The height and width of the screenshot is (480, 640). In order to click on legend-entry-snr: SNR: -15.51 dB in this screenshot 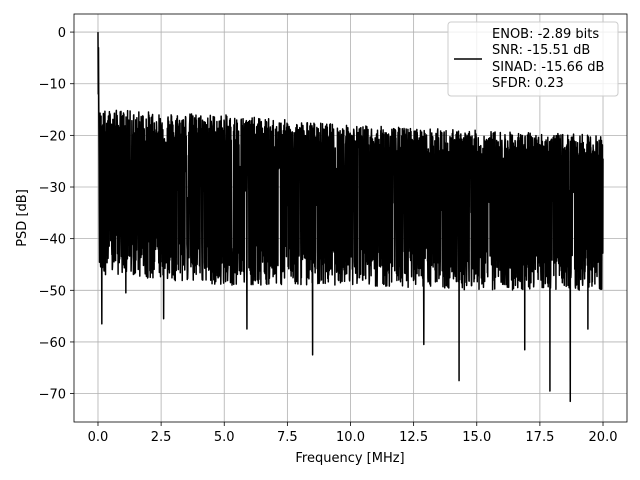, I will do `click(541, 50)`.